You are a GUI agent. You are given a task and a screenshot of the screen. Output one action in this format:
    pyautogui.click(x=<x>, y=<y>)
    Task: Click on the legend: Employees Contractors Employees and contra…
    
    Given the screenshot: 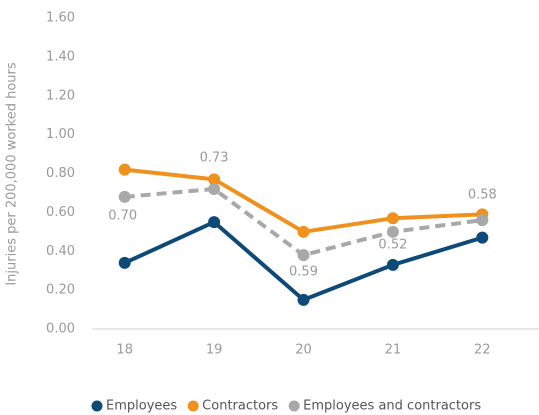 What is the action you would take?
    pyautogui.click(x=286, y=406)
    